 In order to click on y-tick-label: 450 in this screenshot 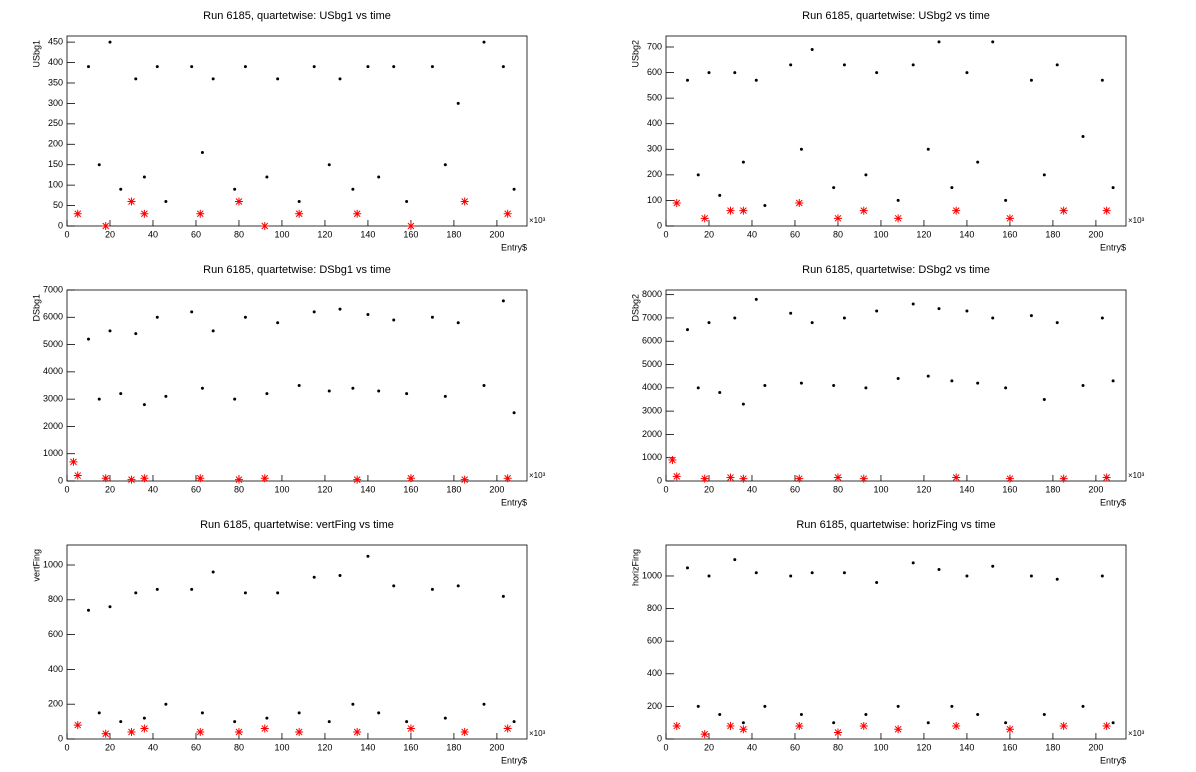, I will do `click(55, 42)`.